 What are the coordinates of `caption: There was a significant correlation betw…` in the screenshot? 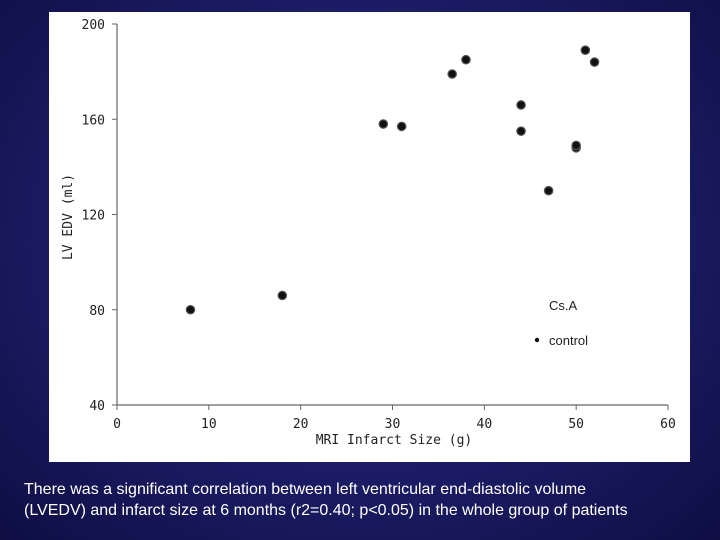 It's located at (369, 500).